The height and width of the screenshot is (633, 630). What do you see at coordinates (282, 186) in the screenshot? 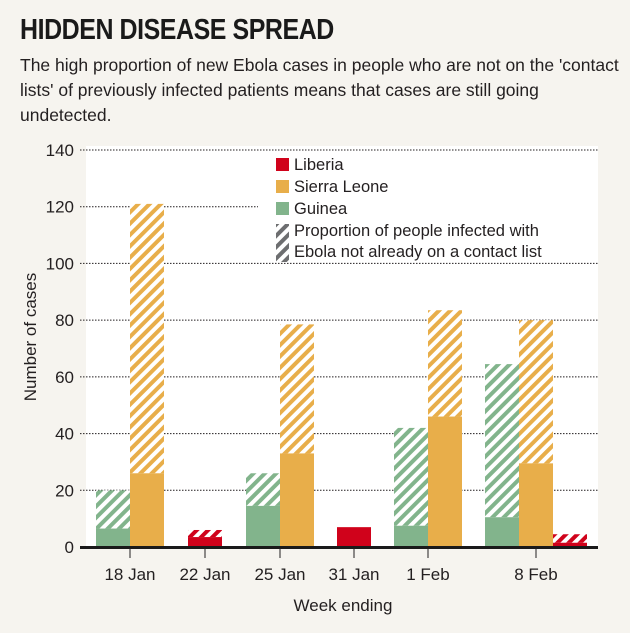
I see `legend-swatch-sierra-leone` at bounding box center [282, 186].